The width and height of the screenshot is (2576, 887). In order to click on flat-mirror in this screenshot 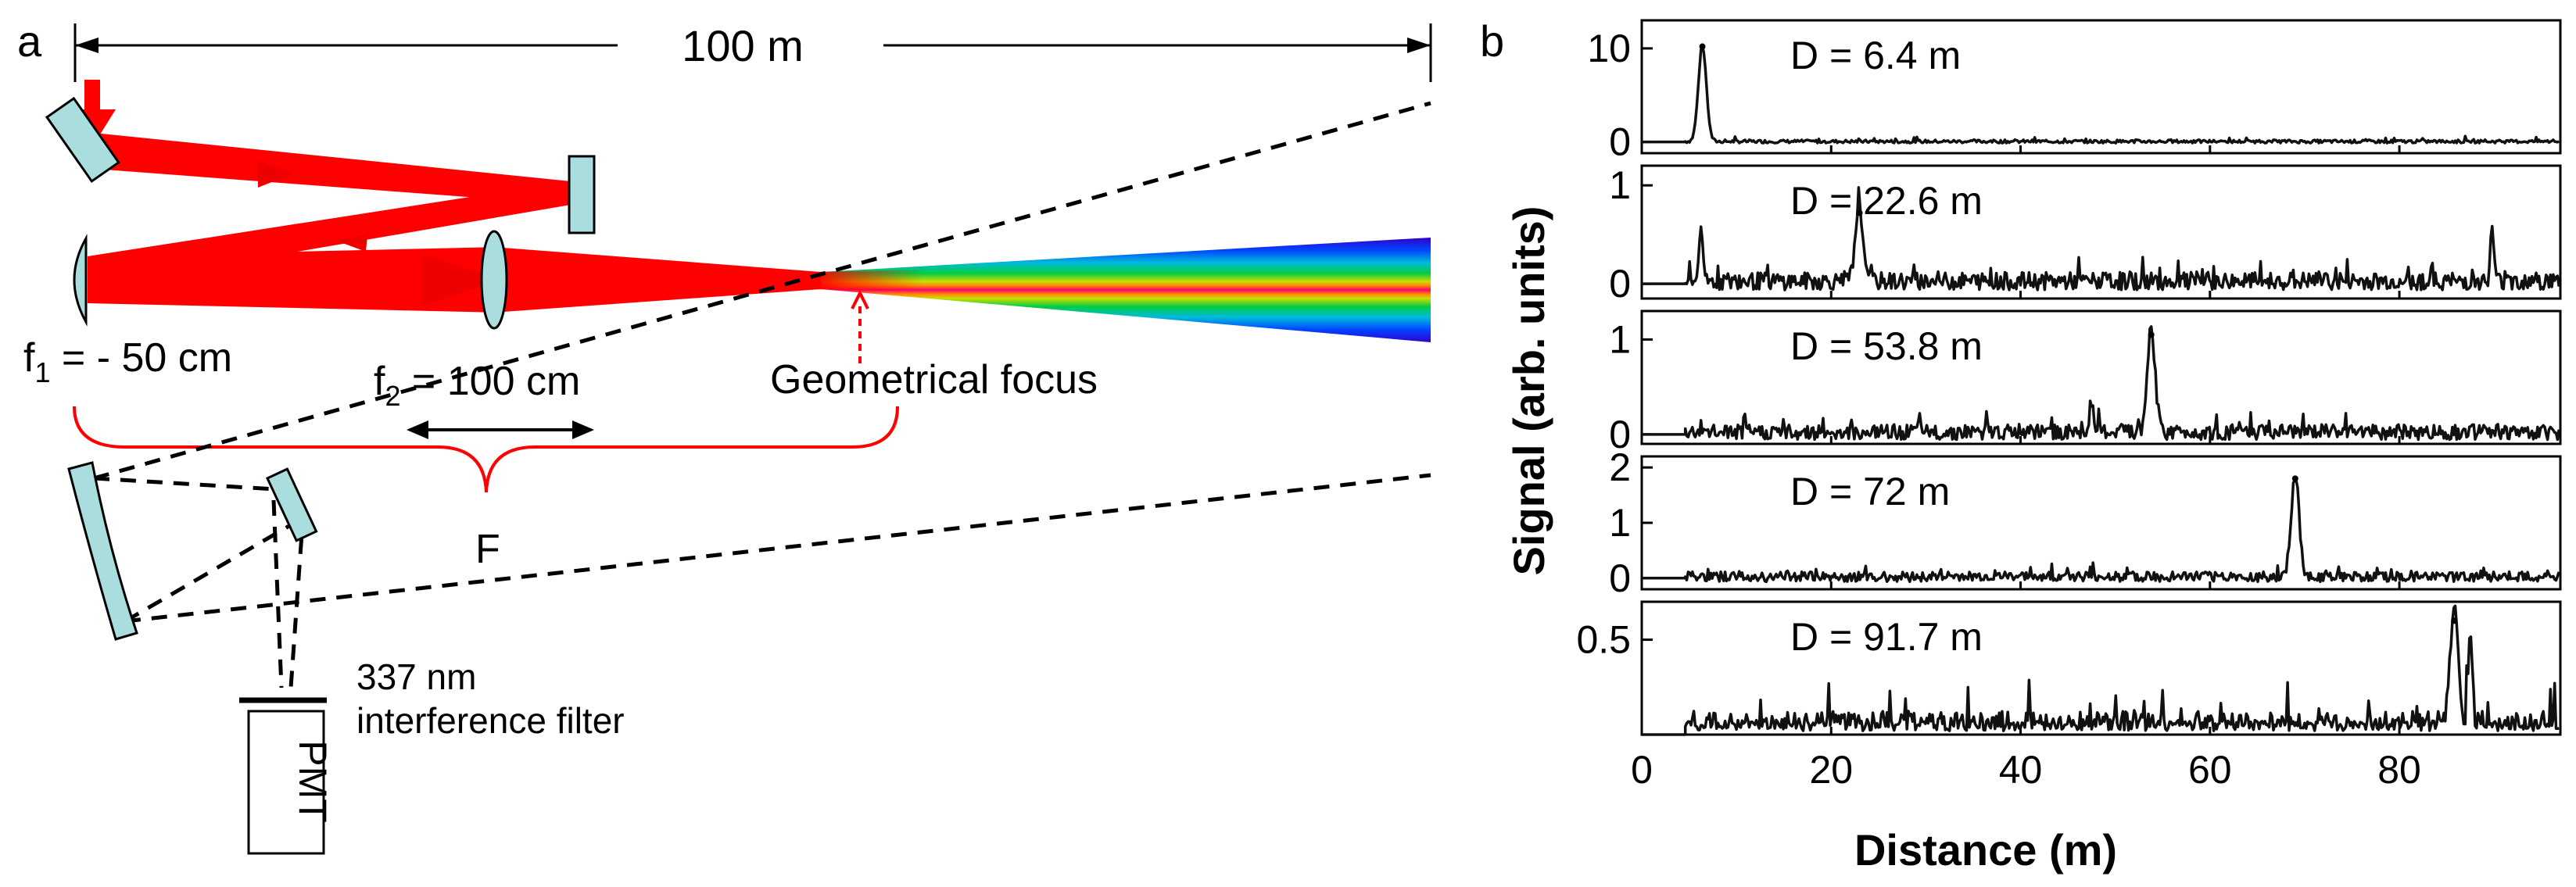, I will do `click(582, 194)`.